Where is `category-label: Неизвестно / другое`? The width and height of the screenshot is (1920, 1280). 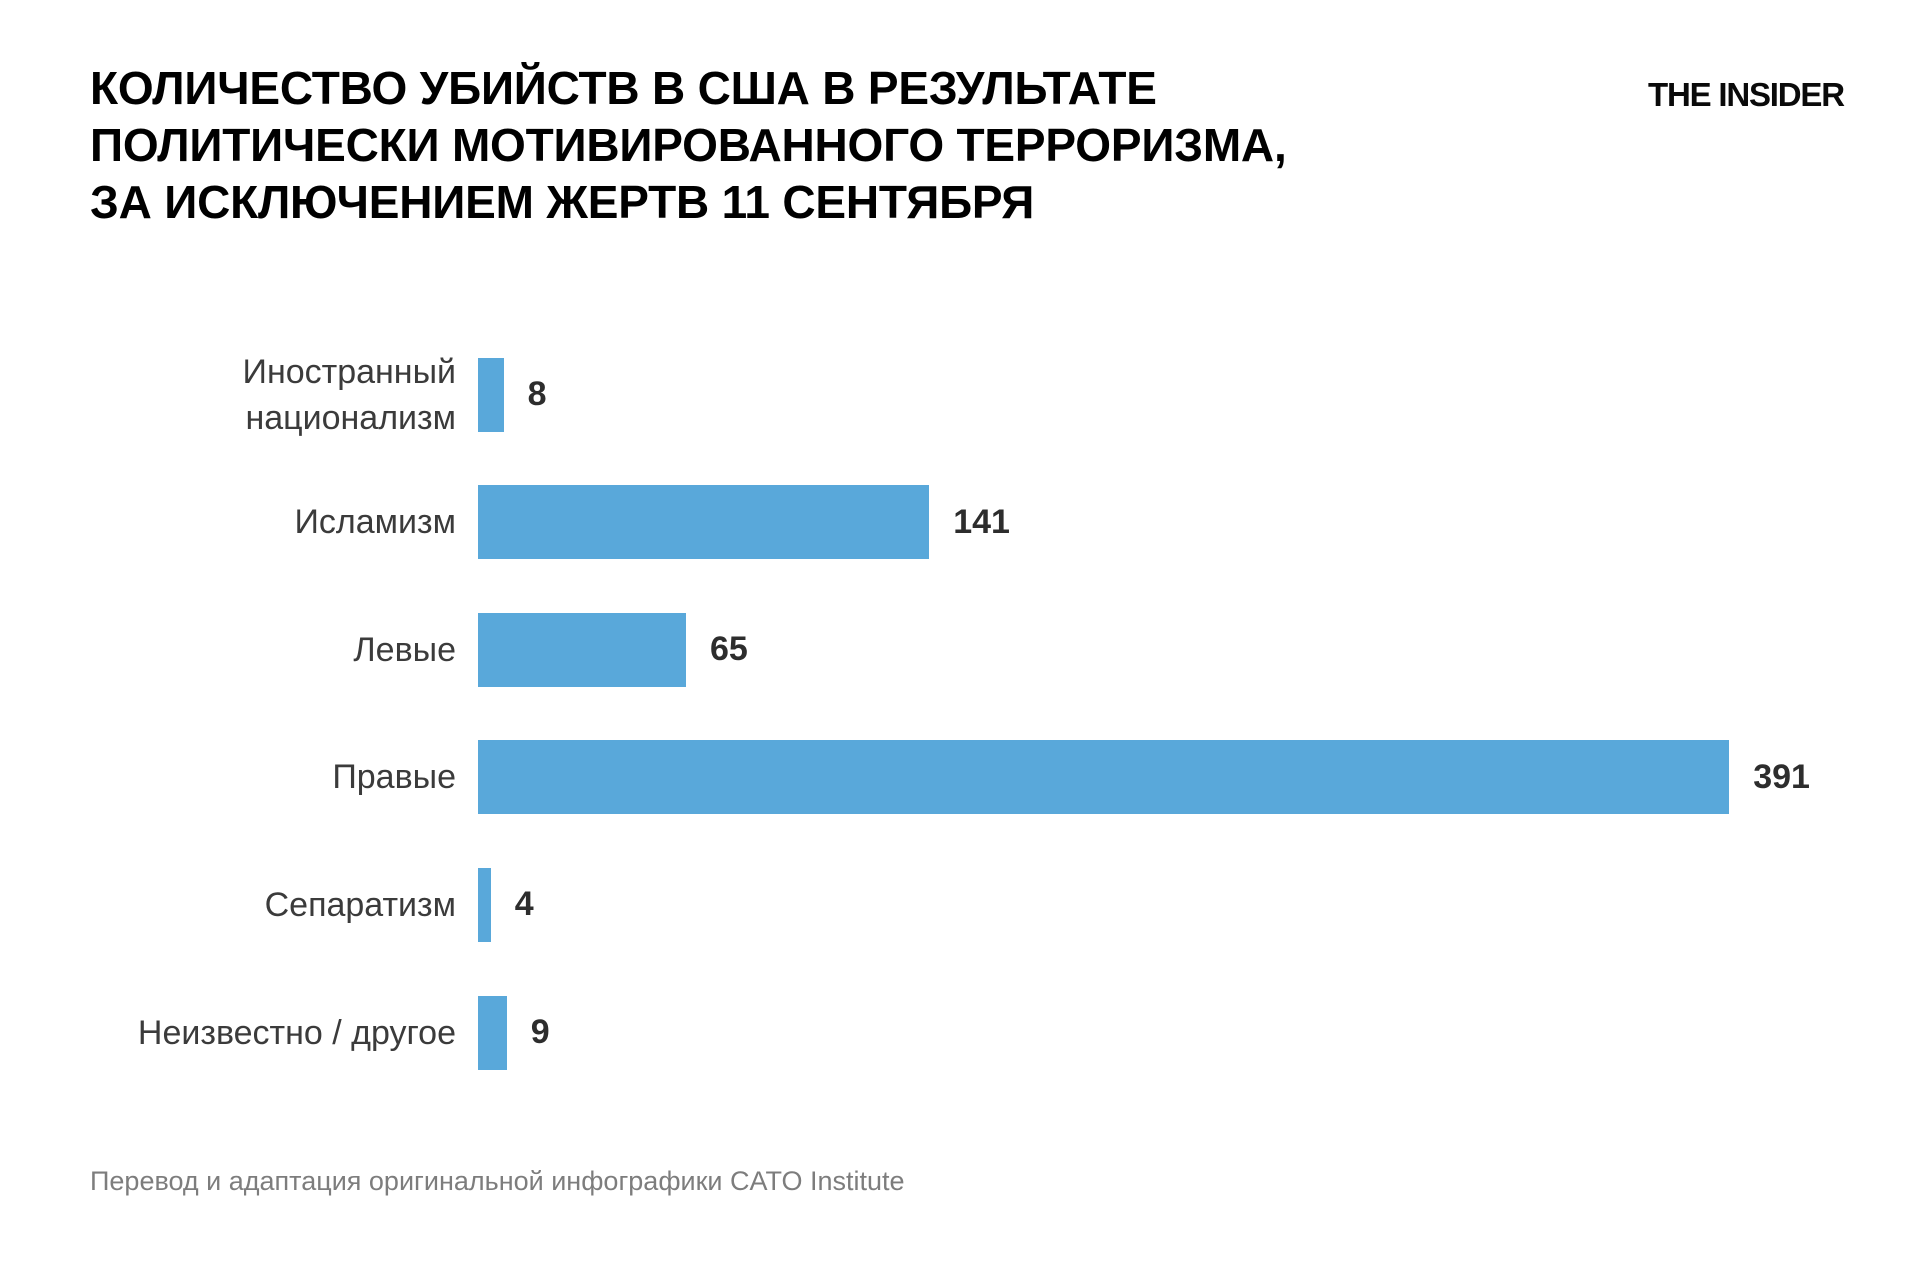
category-label: Неизвестно / другое is located at coordinates (296, 1032).